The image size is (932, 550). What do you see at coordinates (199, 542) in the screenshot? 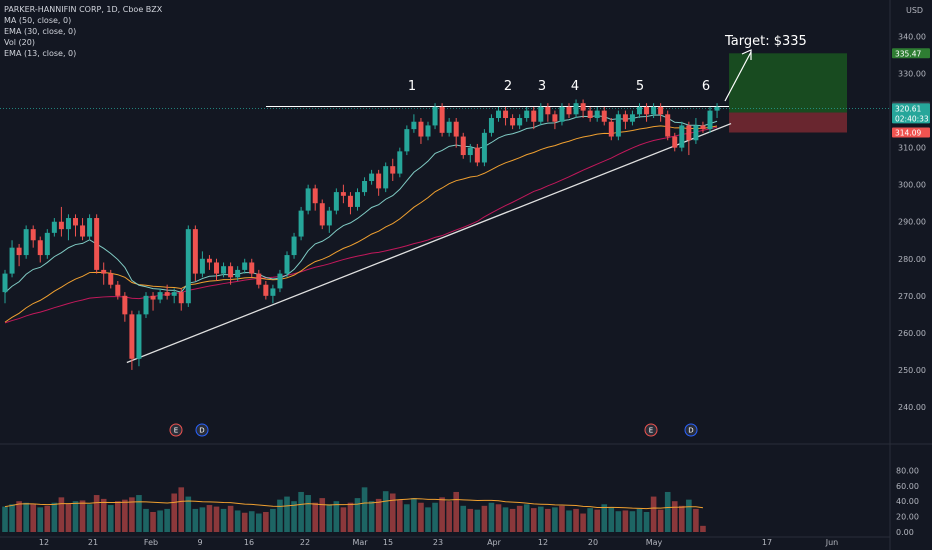
I see `time-tick-label: 9` at bounding box center [199, 542].